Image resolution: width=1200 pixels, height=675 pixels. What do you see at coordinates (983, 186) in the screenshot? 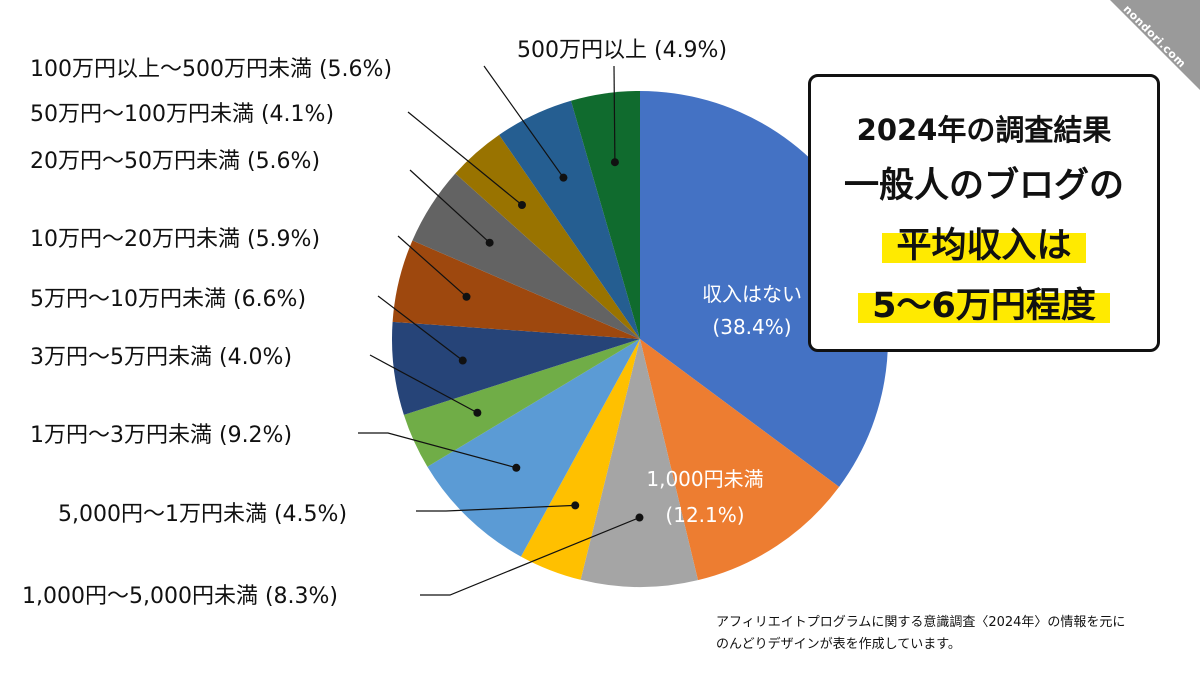
I see `summary-line-2: 一般人のブログの` at bounding box center [983, 186].